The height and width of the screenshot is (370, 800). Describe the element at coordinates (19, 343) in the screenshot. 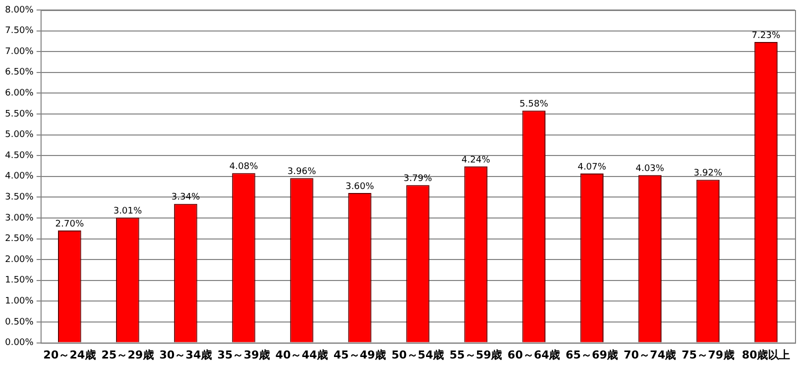

I see `y-tick-label: 0.00%` at that location.